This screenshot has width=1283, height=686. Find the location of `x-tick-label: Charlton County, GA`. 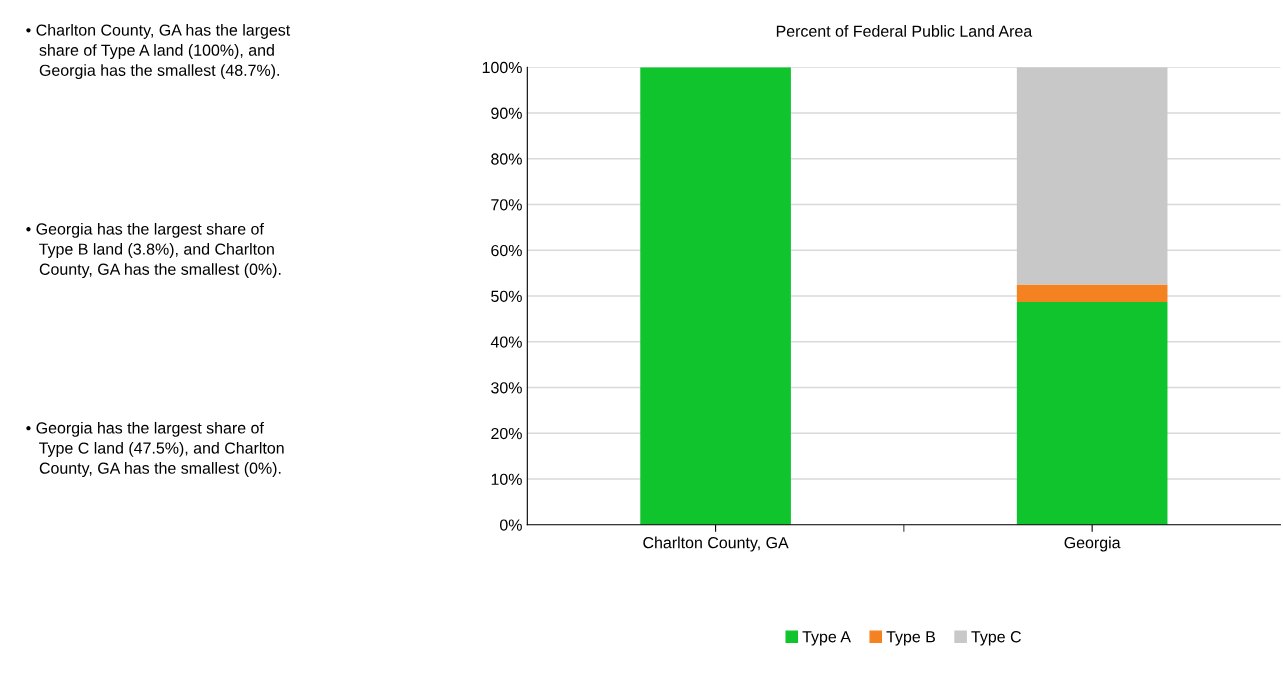

x-tick-label: Charlton County, GA is located at coordinates (716, 544).